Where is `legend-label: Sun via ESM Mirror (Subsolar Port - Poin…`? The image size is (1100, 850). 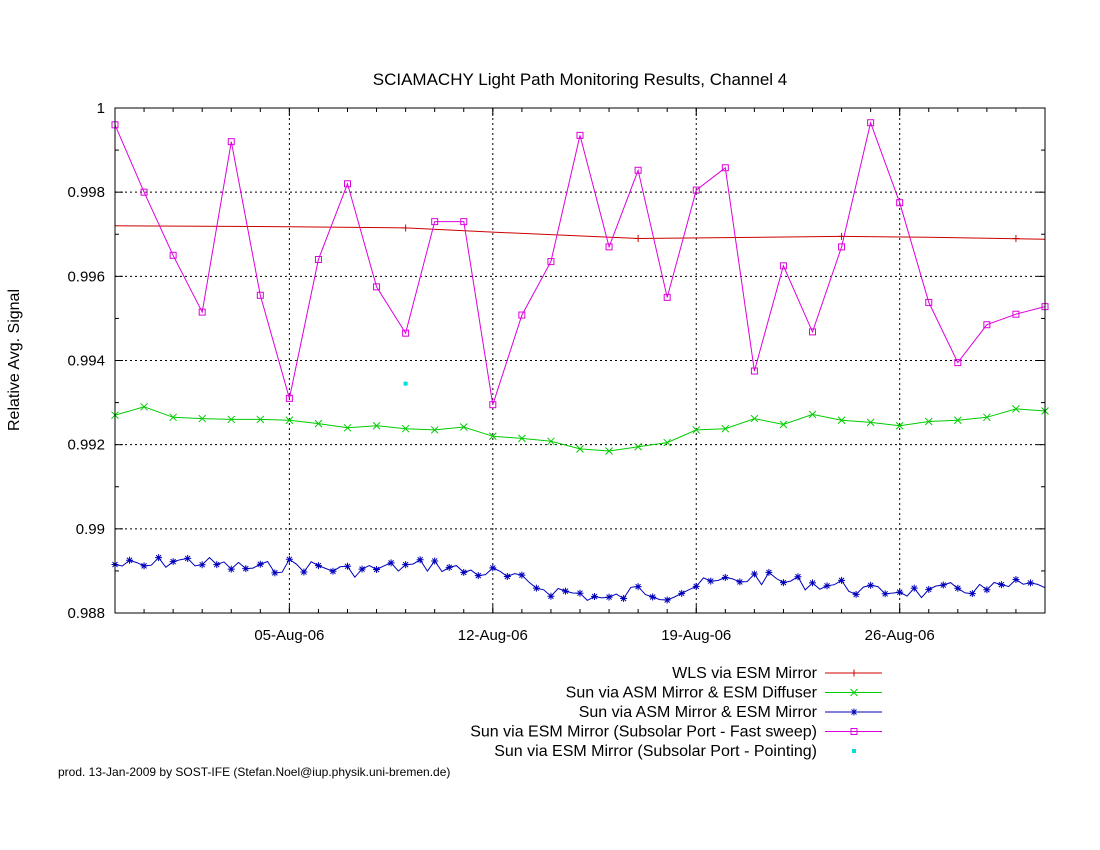 legend-label: Sun via ESM Mirror (Subsolar Port - Poin… is located at coordinates (655, 751).